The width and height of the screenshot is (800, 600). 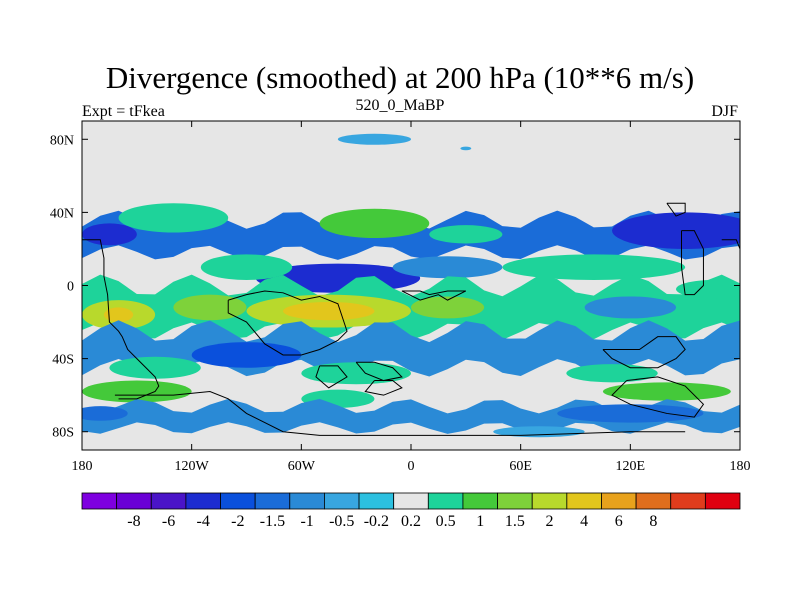 What do you see at coordinates (133, 521) in the screenshot?
I see `colorbar-label: -8` at bounding box center [133, 521].